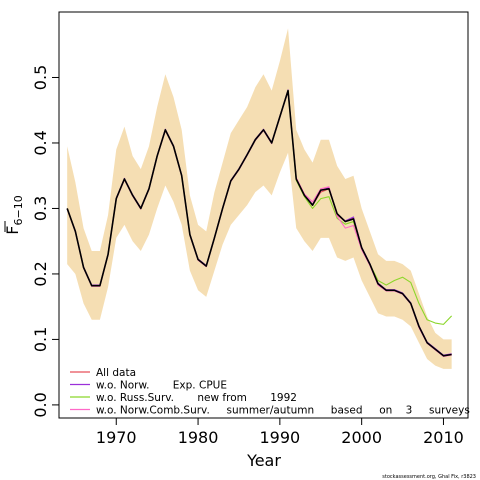 This screenshot has width=480, height=480. I want to click on y-tick-label: 0.2, so click(40, 273).